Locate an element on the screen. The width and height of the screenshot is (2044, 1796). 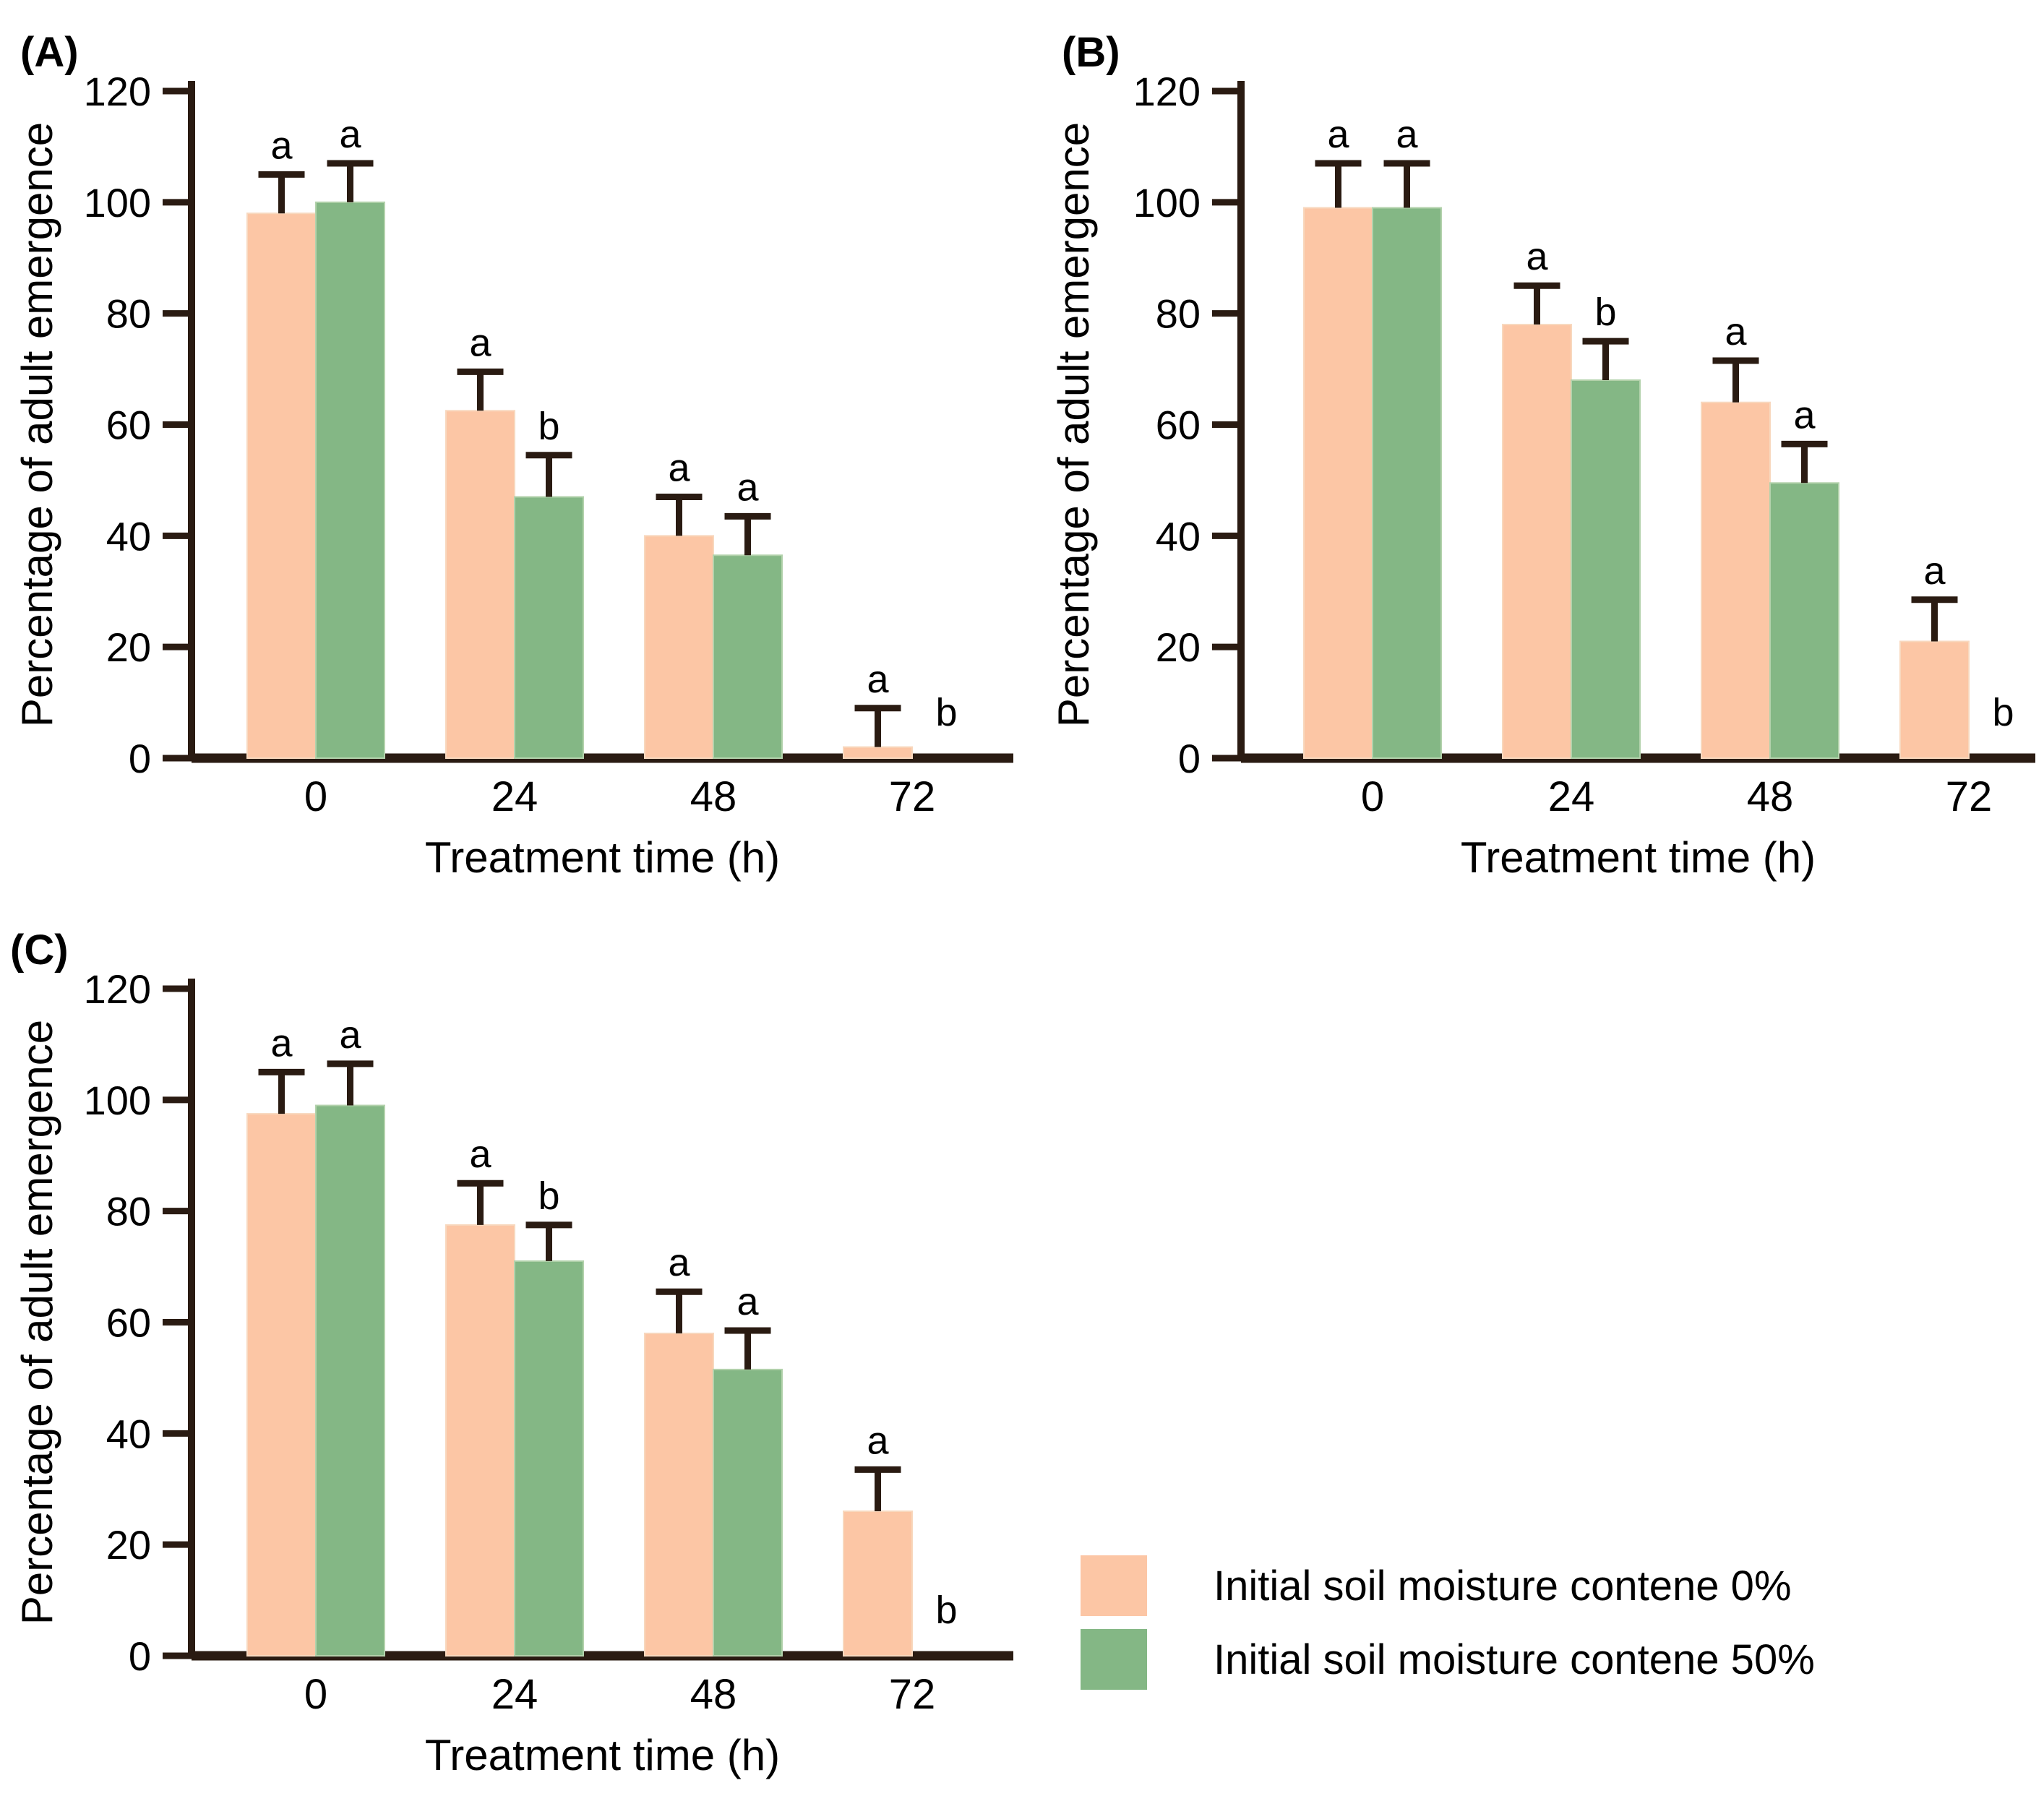
panel-label: (B) is located at coordinates (1091, 53).